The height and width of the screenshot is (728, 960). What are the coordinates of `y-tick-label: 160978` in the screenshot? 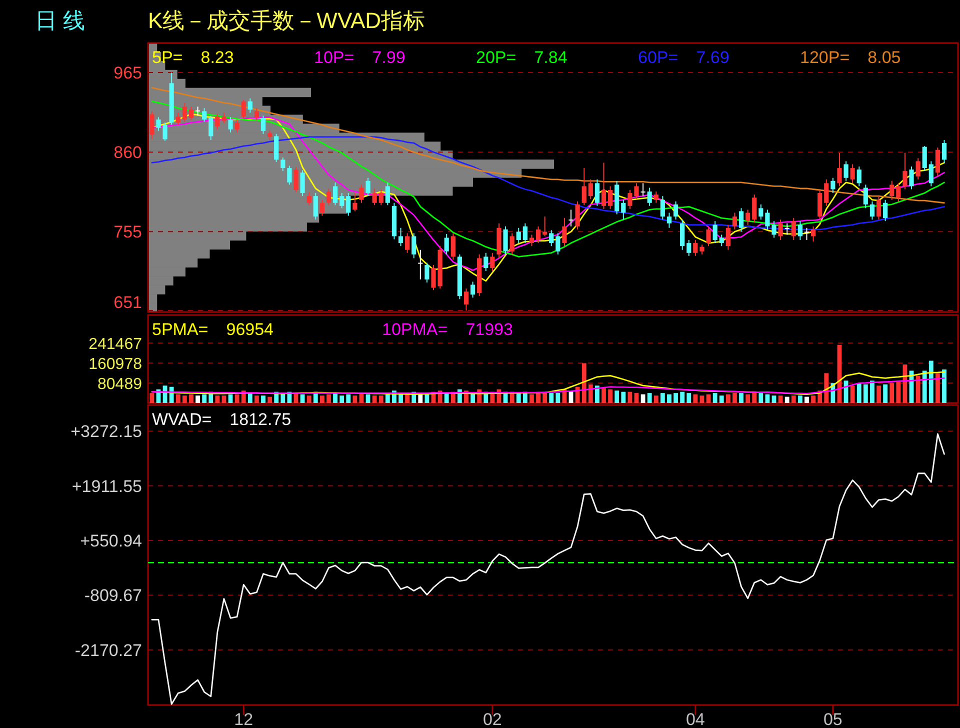 It's located at (115, 364).